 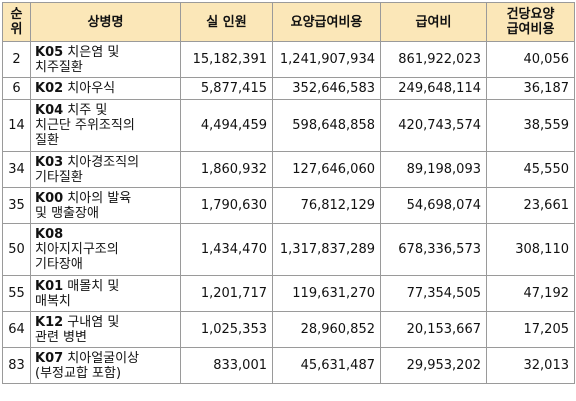 What do you see at coordinates (226, 169) in the screenshot?
I see `patients-cell: 1,860,932` at bounding box center [226, 169].